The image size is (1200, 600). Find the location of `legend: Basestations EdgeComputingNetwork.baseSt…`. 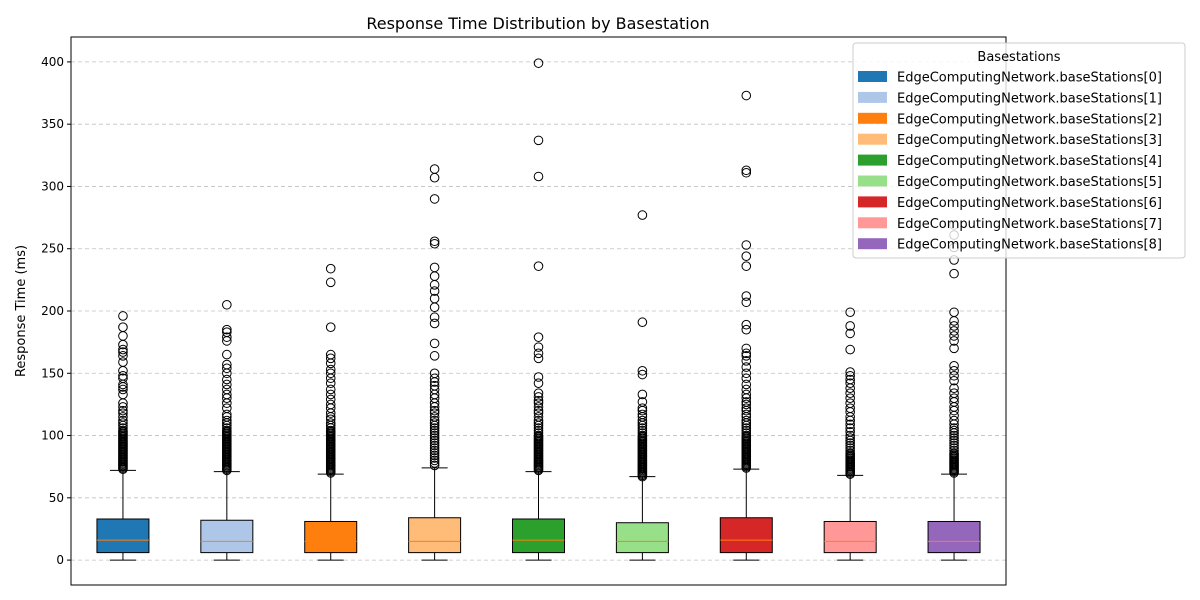

legend: Basestations EdgeComputingNetwork.baseSt… is located at coordinates (1019, 150).